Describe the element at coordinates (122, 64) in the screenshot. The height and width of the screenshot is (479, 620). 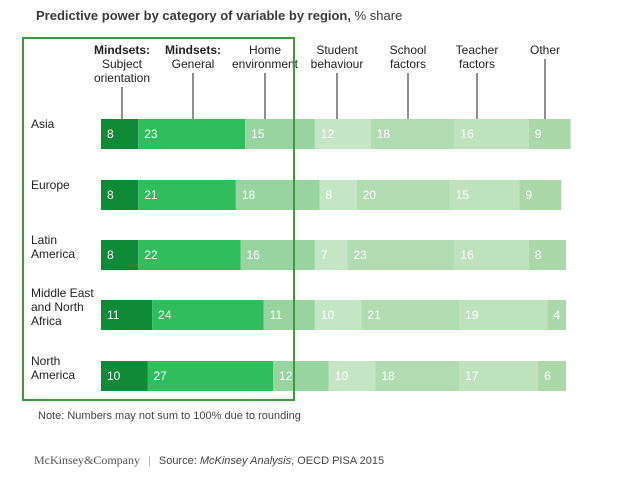
I see `series-header-mindsets-subject-orientation-line-2: Subject` at that location.